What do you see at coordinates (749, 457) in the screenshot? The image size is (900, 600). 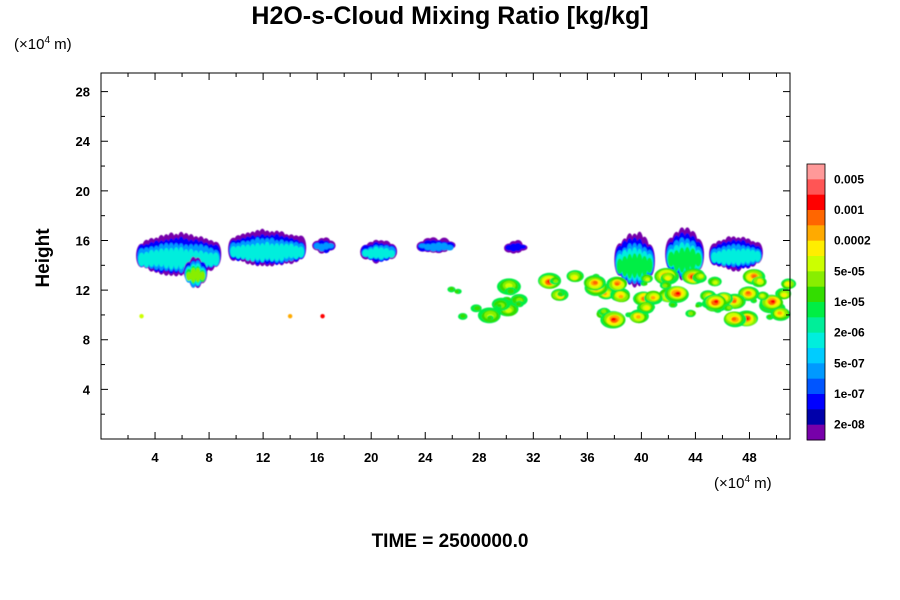 I see `x-tick-label: 48` at bounding box center [749, 457].